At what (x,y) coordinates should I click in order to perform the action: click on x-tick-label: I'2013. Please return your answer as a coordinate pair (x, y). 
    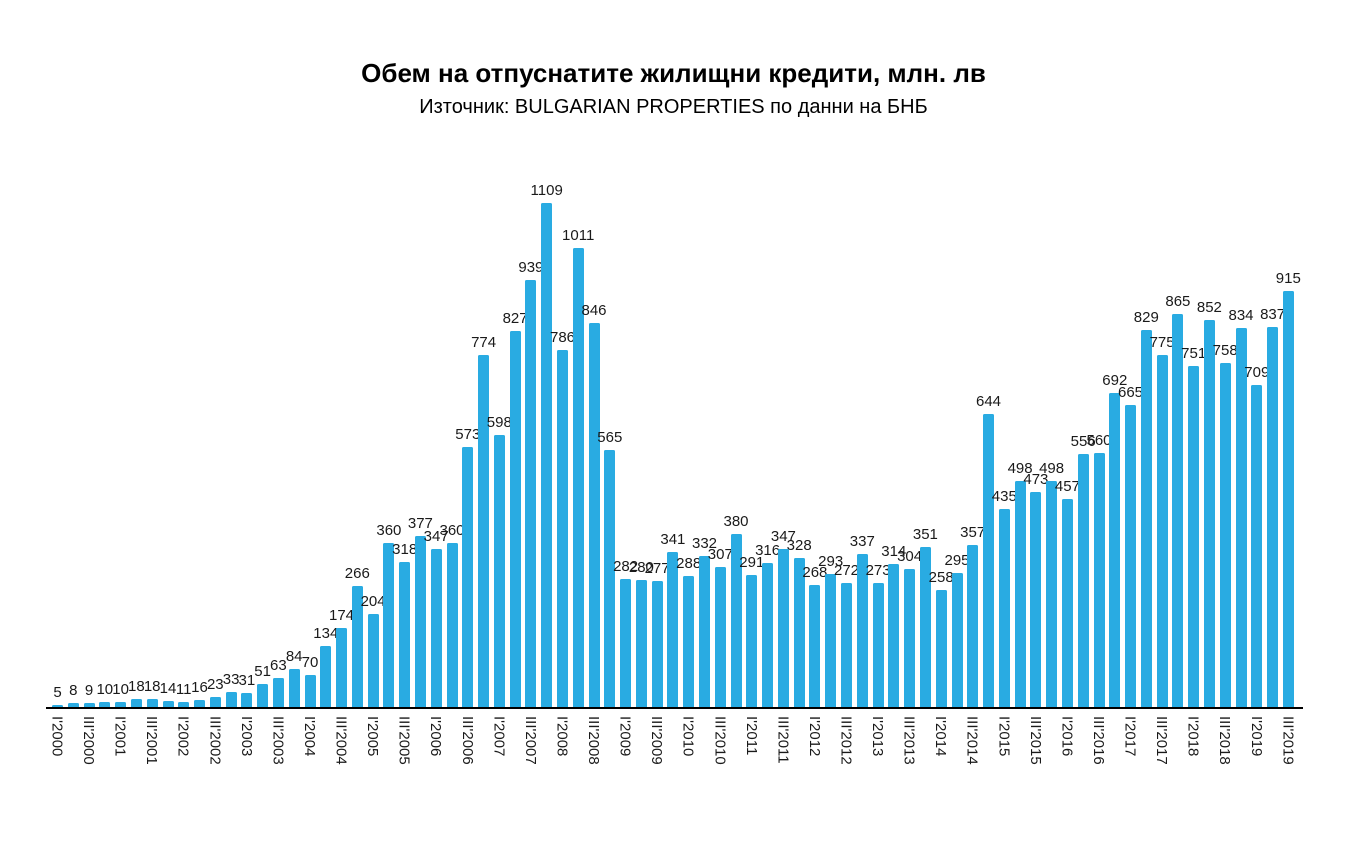
    Looking at the image, I should click on (878, 736).